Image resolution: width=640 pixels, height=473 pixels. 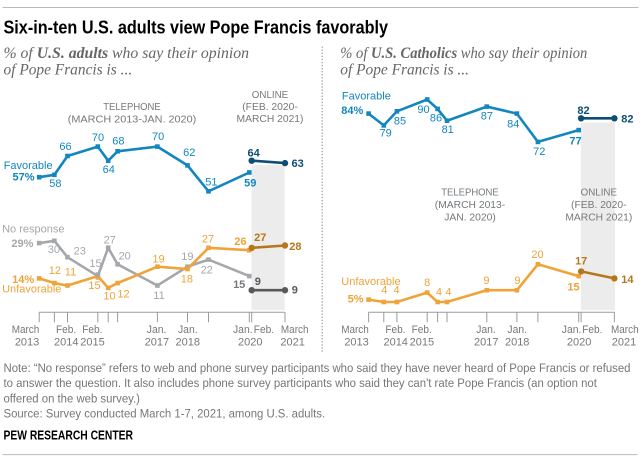 I want to click on svg-text: 14, so click(x=627, y=280).